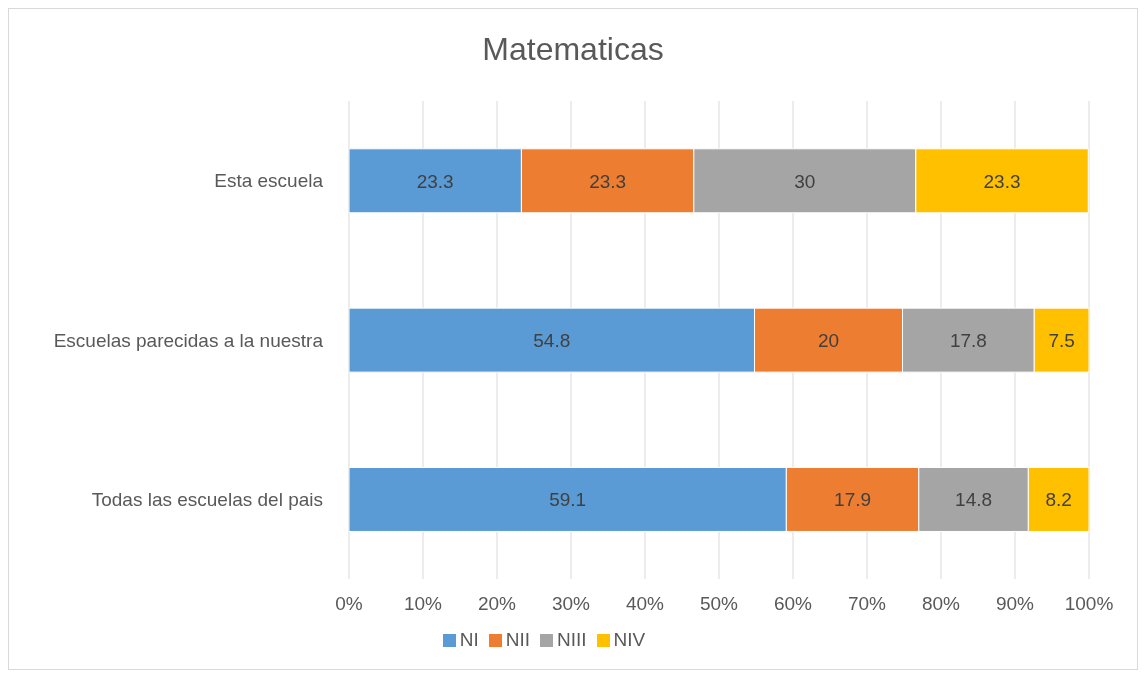  I want to click on legend-label: NI, so click(469, 639).